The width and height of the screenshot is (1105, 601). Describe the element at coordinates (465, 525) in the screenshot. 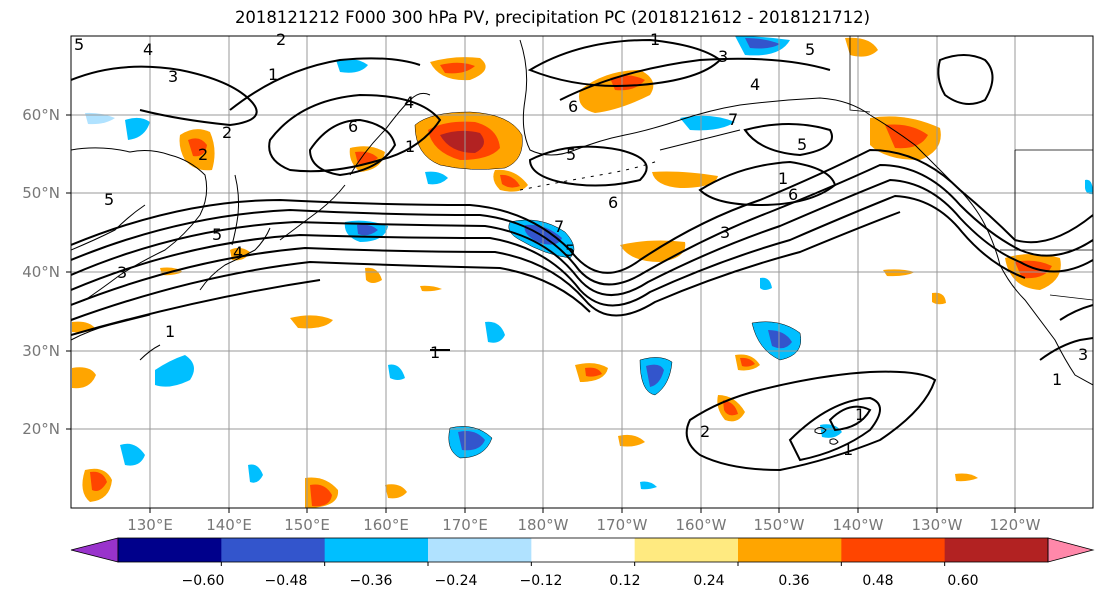

I see `lon-label: 170°E` at that location.